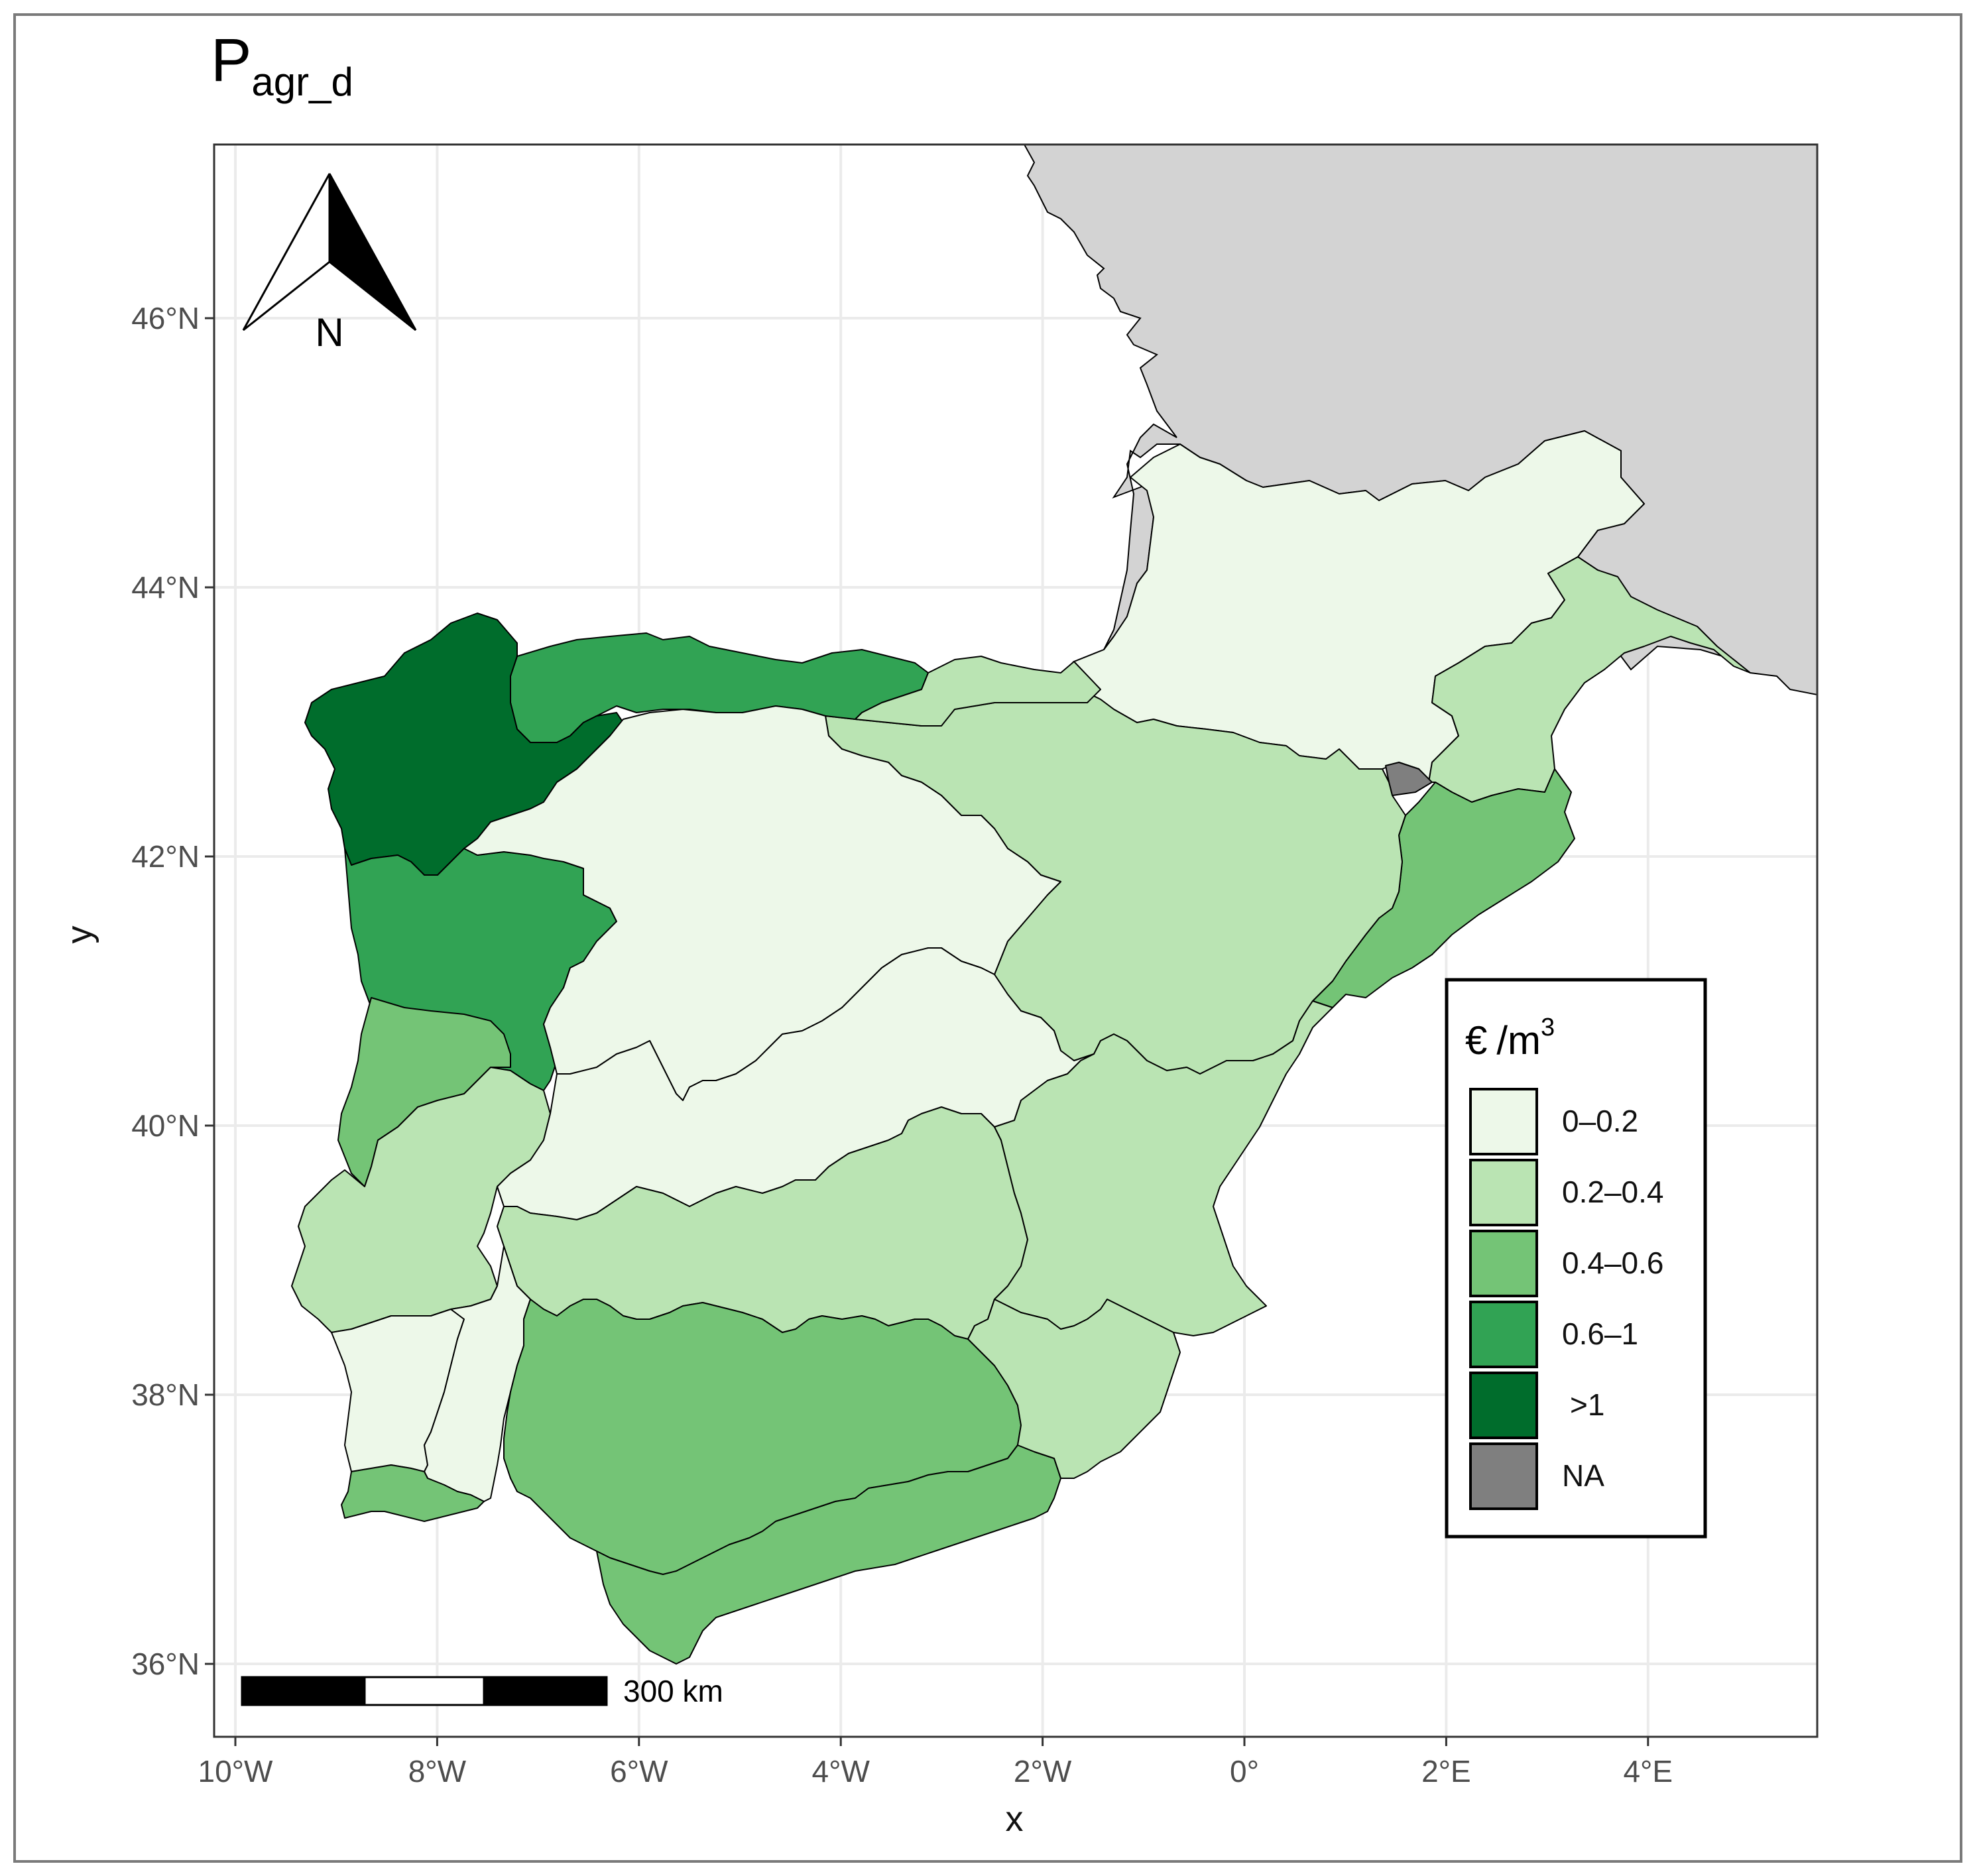 This screenshot has height=1876, width=1977. Describe the element at coordinates (1074, 1389) in the screenshot. I see `region-segura` at that location.